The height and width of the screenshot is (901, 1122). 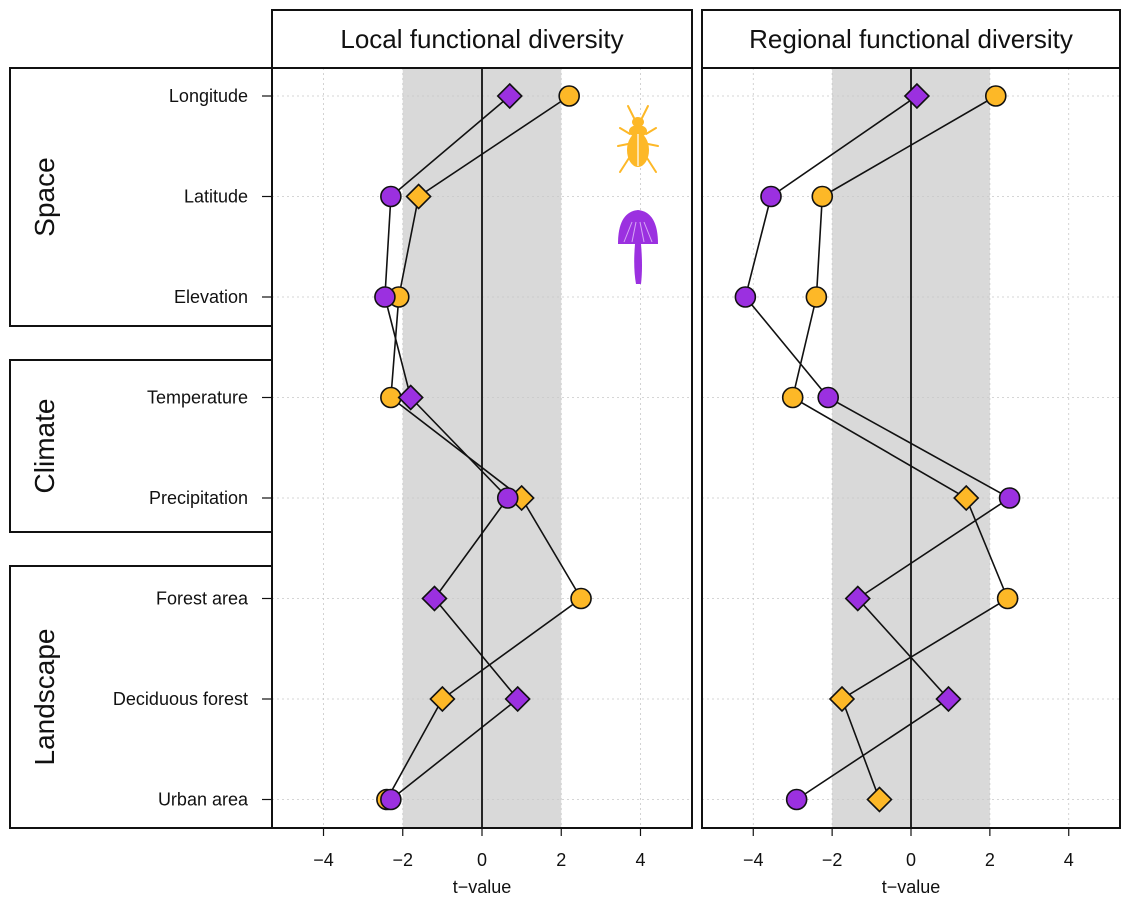 What do you see at coordinates (197, 398) in the screenshot?
I see `row-label: Temperature` at bounding box center [197, 398].